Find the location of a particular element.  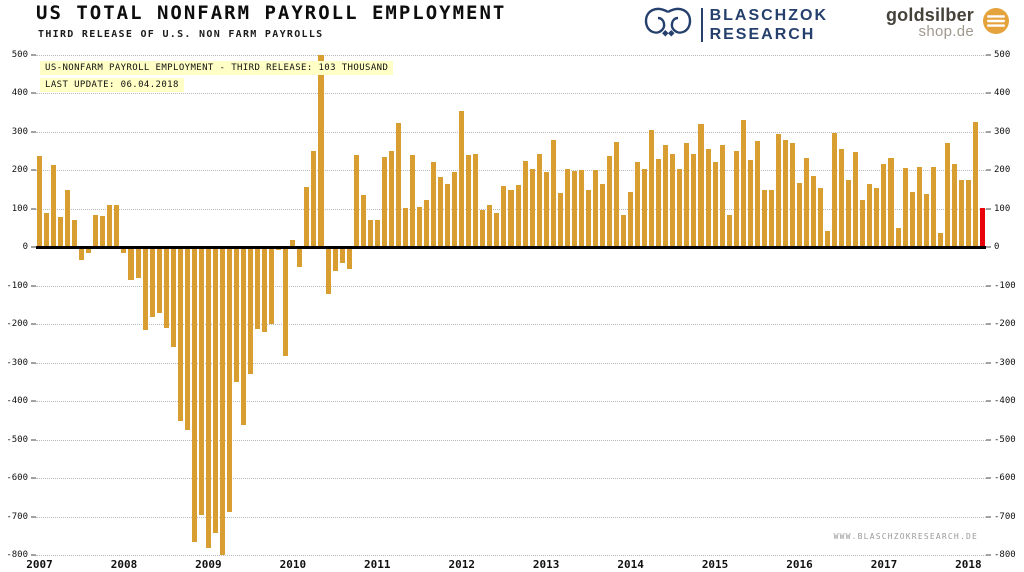

x-axis-label-2014: 2014 is located at coordinates (630, 564).